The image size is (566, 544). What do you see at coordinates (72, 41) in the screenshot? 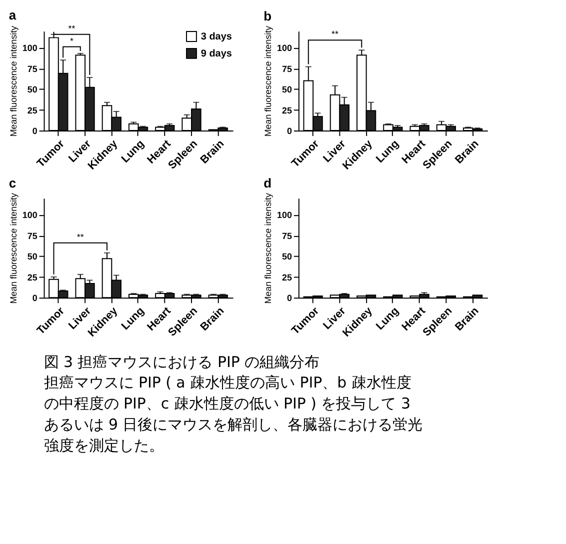
I see `annotation: *` at bounding box center [72, 41].